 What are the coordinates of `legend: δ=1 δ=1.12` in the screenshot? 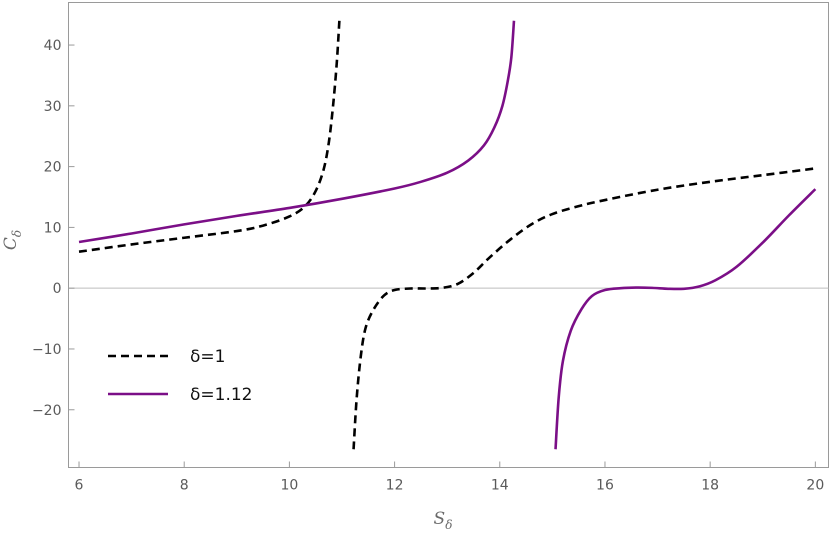 It's located at (180, 376).